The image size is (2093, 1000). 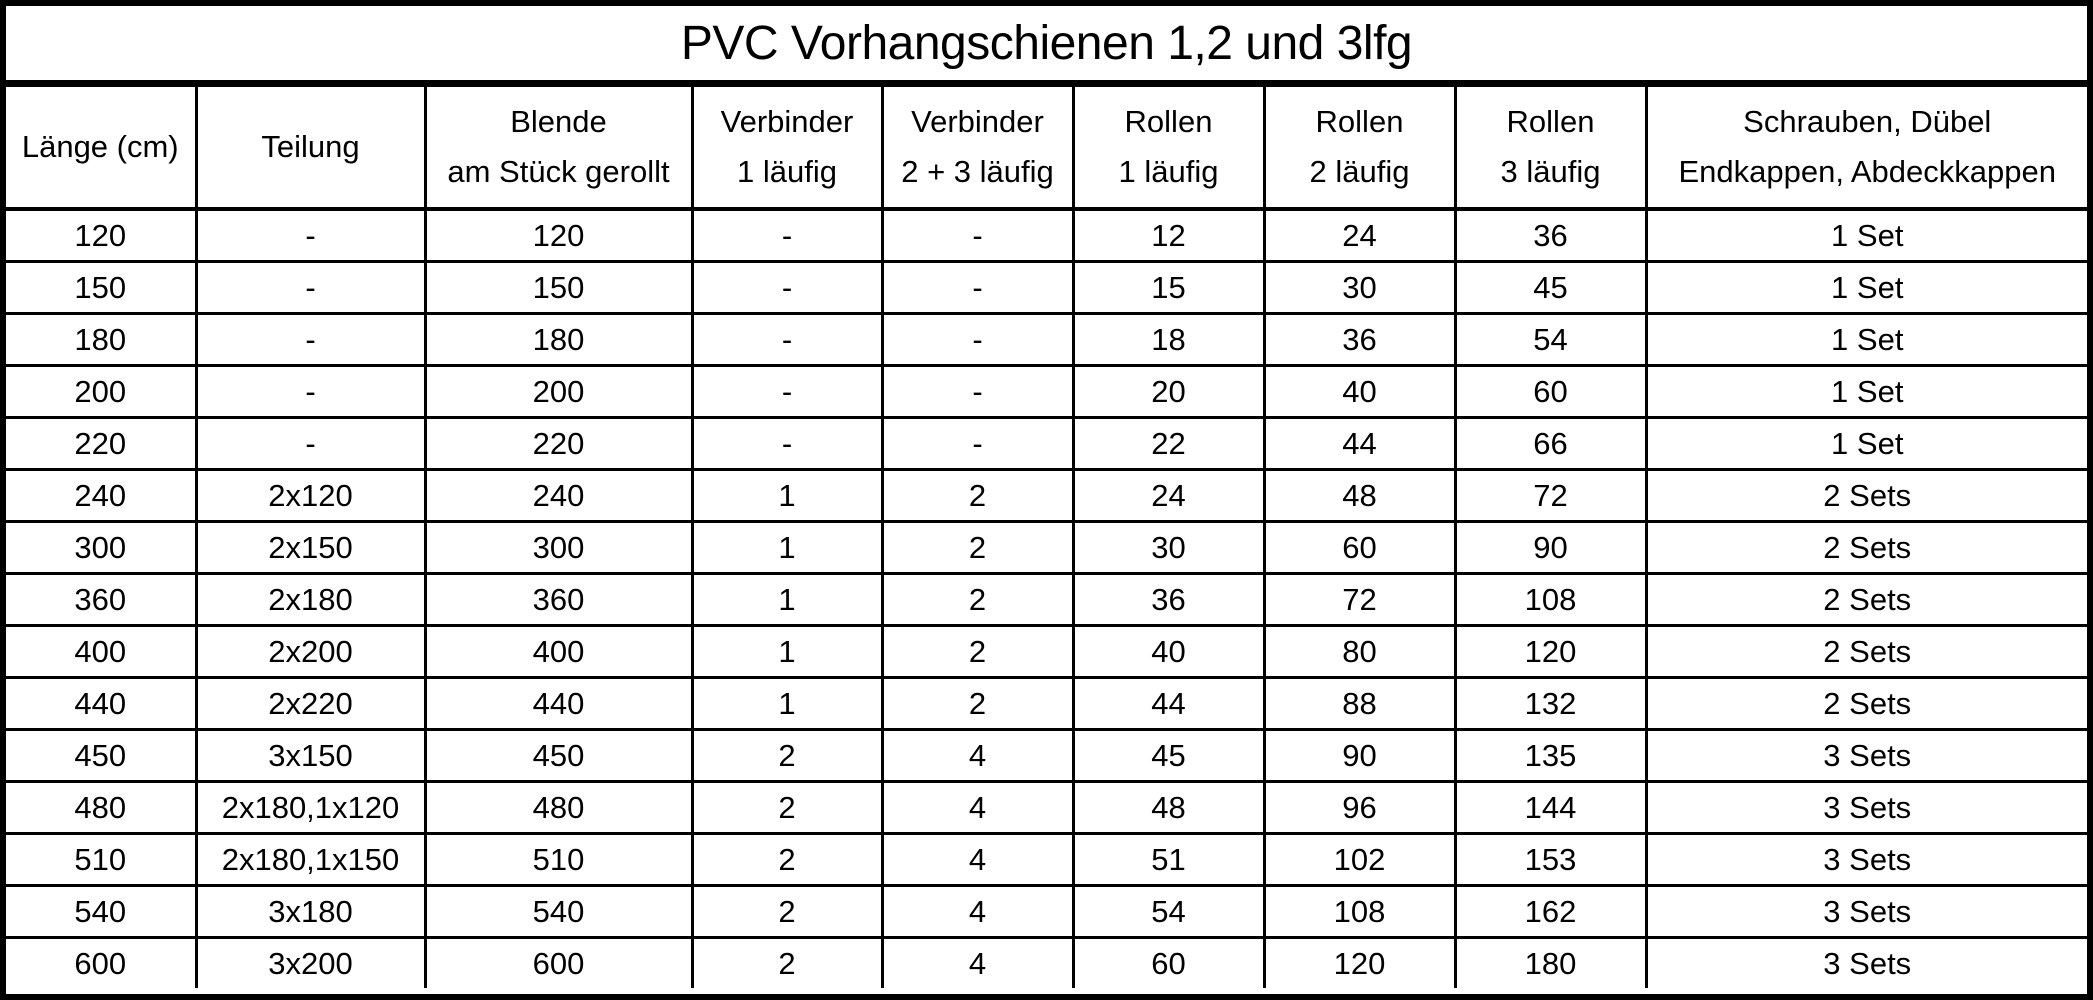 What do you see at coordinates (310, 755) in the screenshot?
I see `cell-teilung: 3x150` at bounding box center [310, 755].